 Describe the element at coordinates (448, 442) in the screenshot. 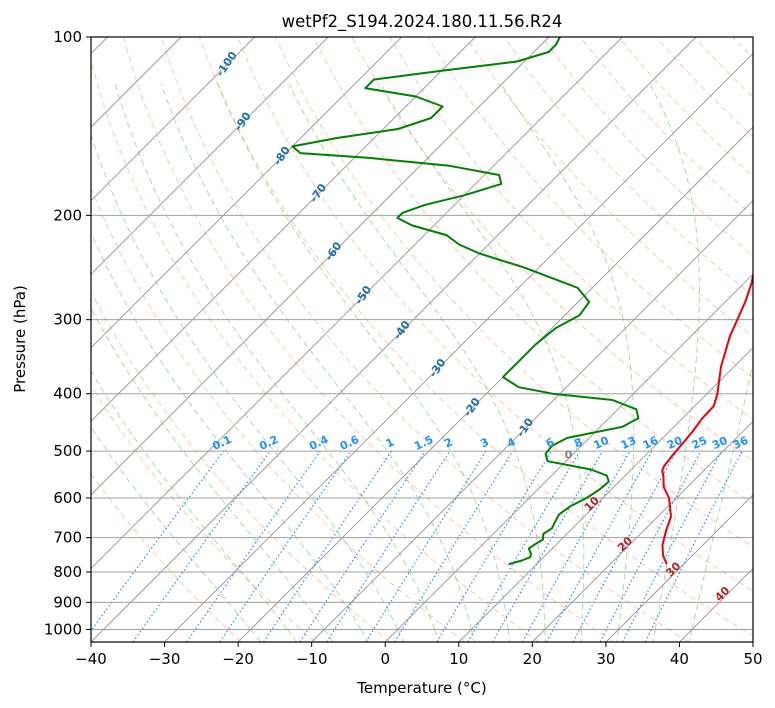

I see `mixing-ratio-label: 2` at that location.